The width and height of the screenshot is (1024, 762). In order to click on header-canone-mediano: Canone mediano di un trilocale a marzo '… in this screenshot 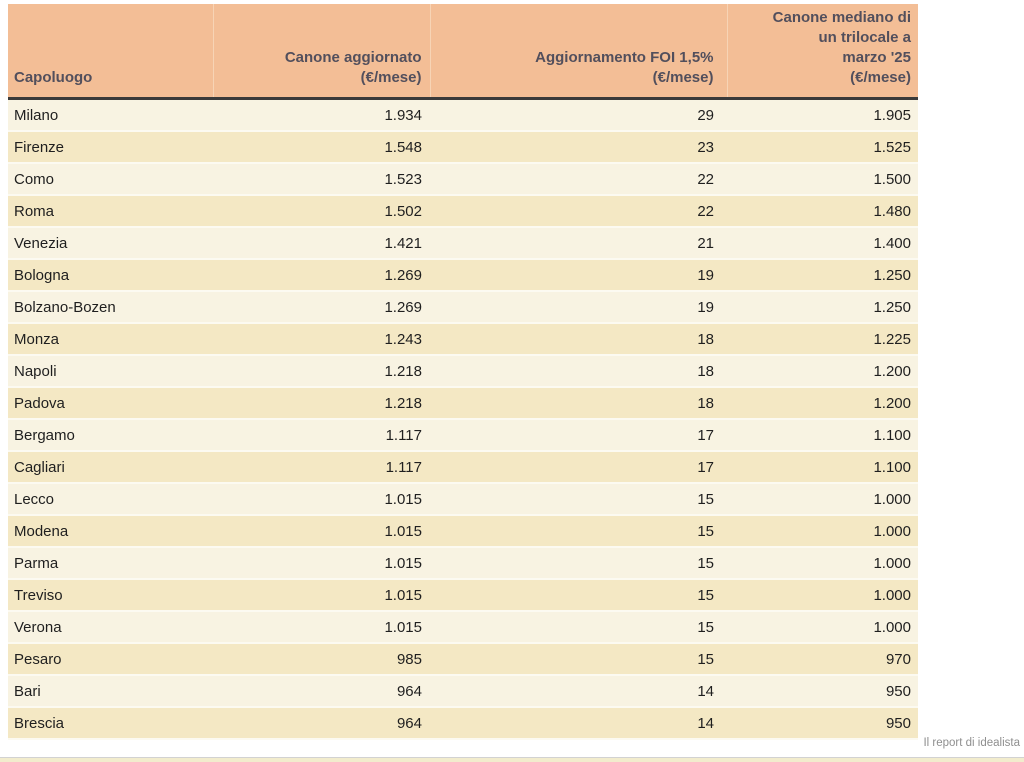, I will do `click(822, 52)`.